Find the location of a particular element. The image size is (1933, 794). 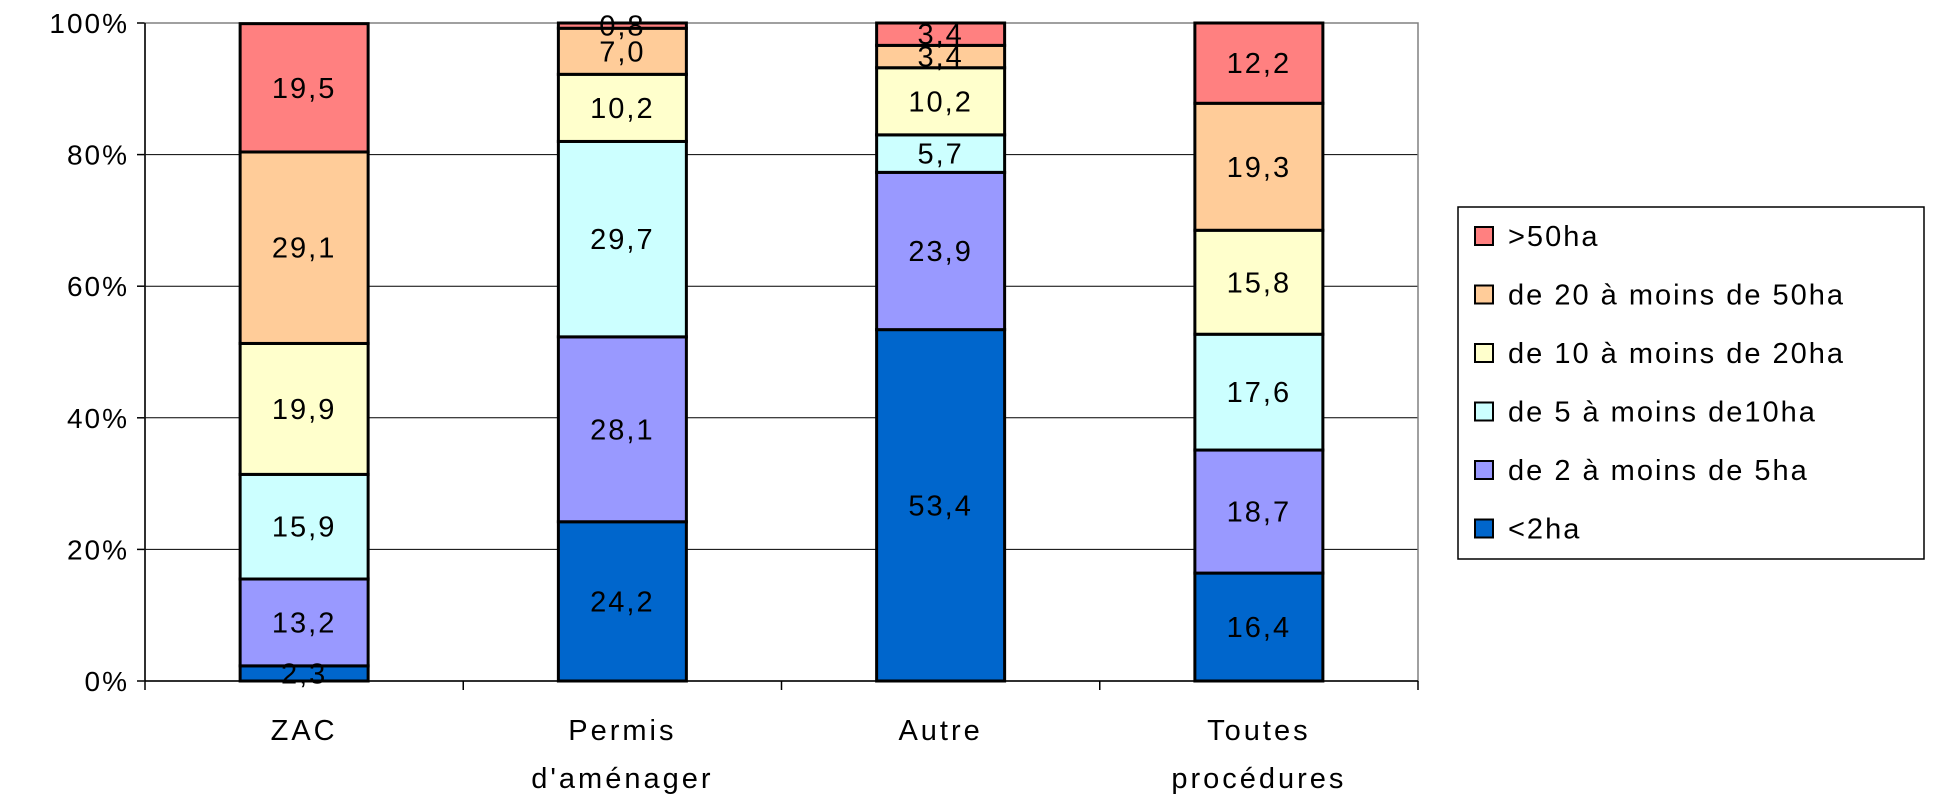

x-tick-label: d'aménager is located at coordinates (622, 778).